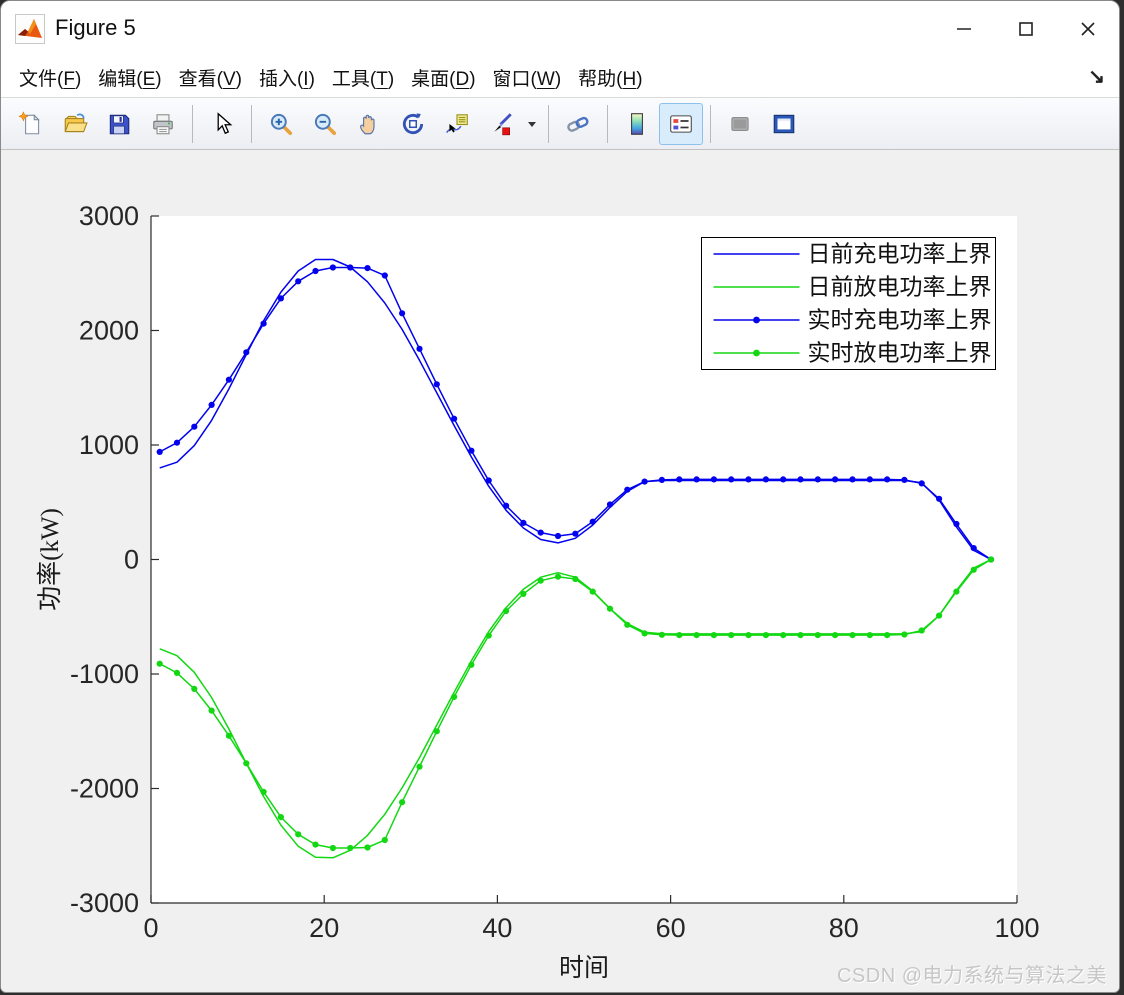  I want to click on legend-icon, so click(681, 124).